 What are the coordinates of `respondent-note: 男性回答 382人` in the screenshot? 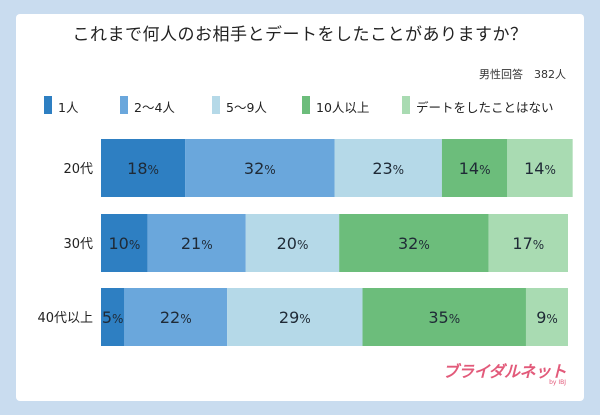 It's located at (522, 74).